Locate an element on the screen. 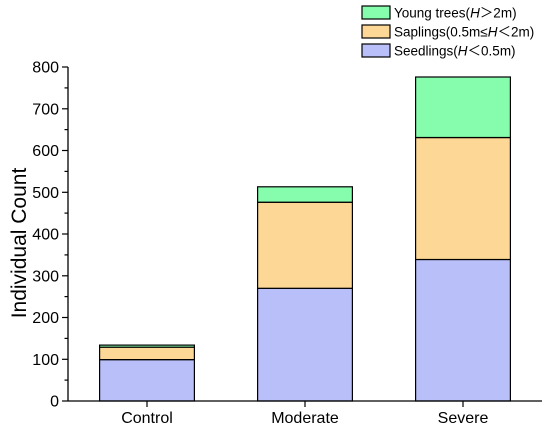 The height and width of the screenshot is (428, 550). legend-label-2: Young trees(H＞2m) is located at coordinates (455, 13).